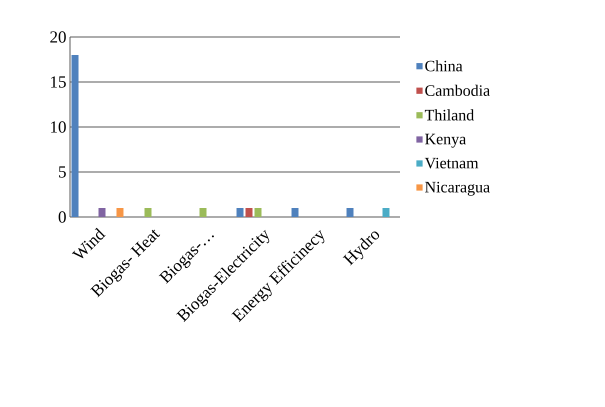  Describe the element at coordinates (58, 127) in the screenshot. I see `y-tick-label: 10` at that location.